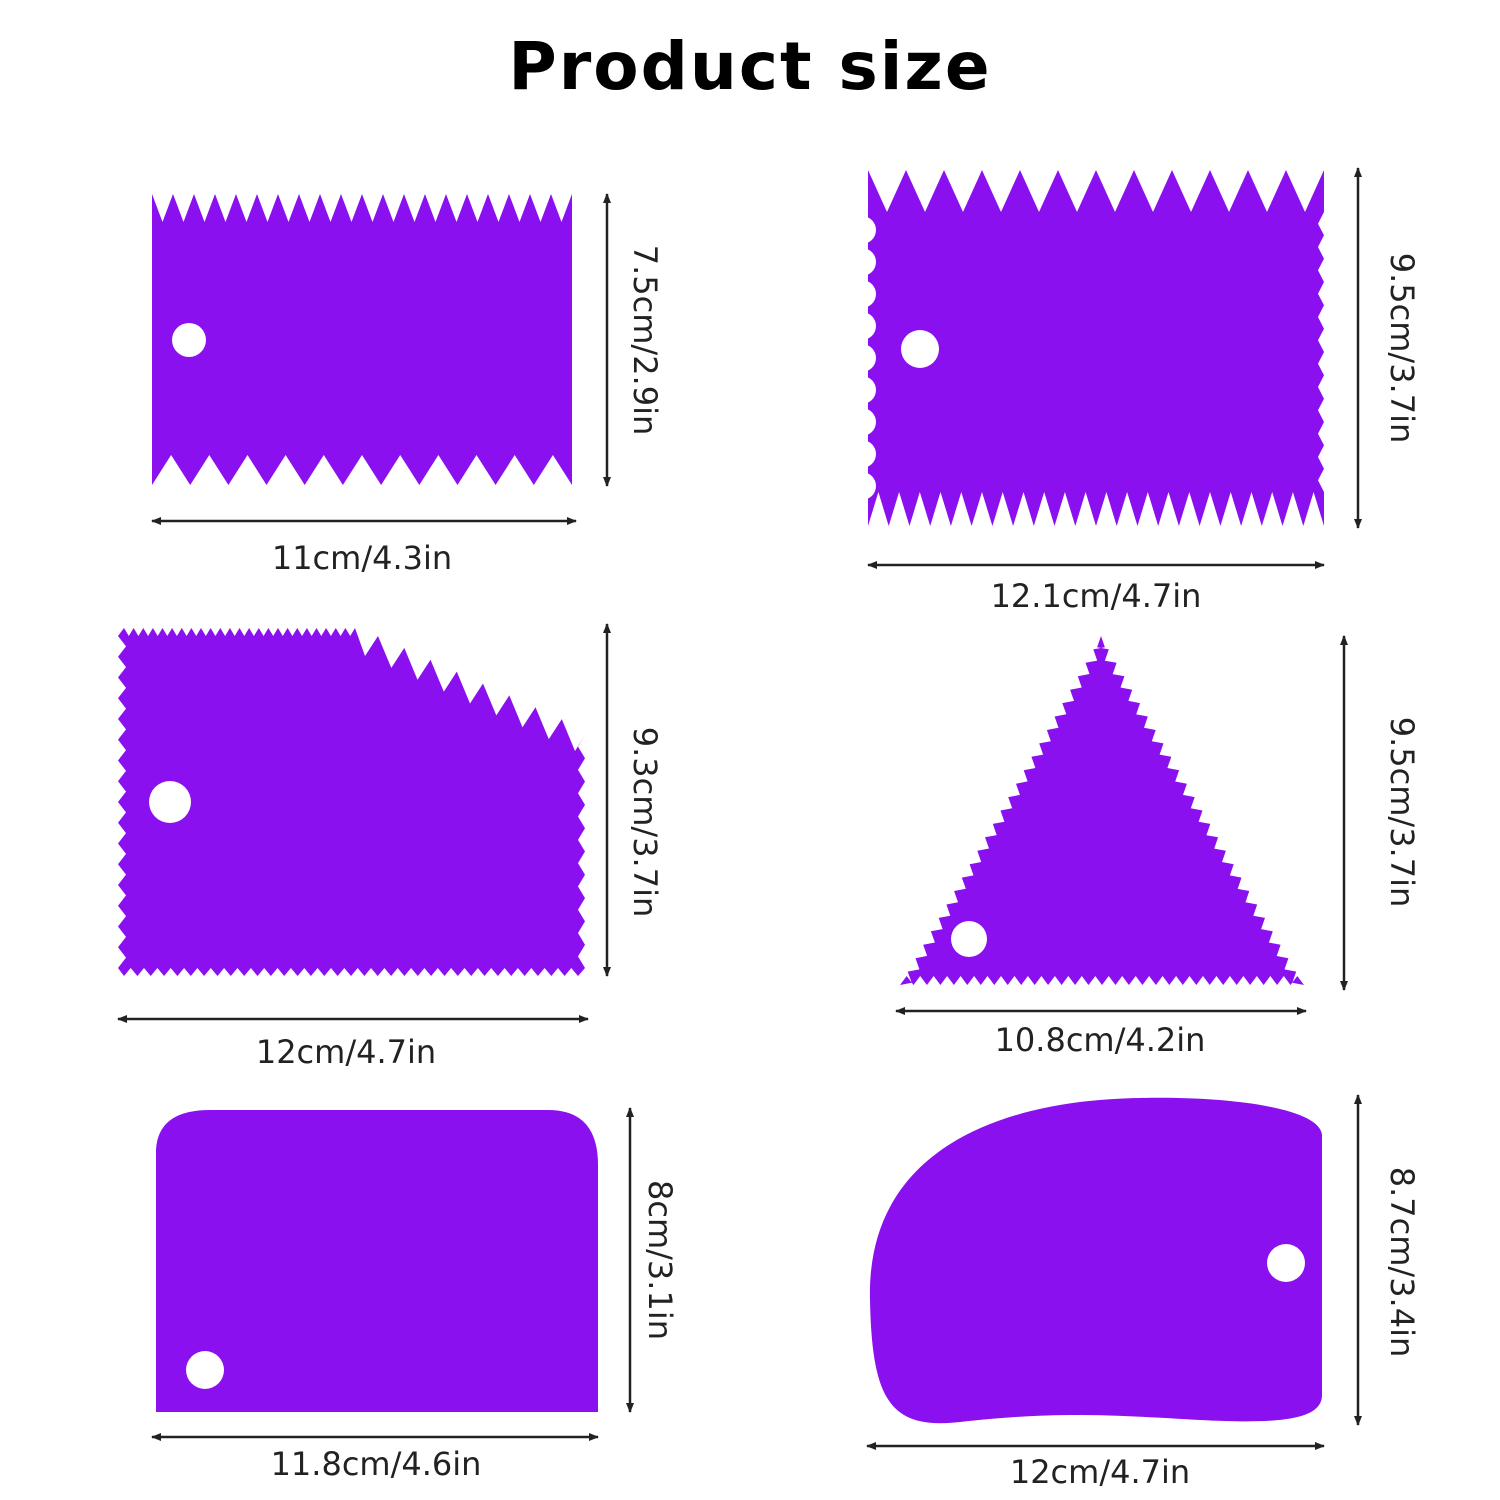  Describe the element at coordinates (170, 802) in the screenshot. I see `scraper-3-hole` at that location.